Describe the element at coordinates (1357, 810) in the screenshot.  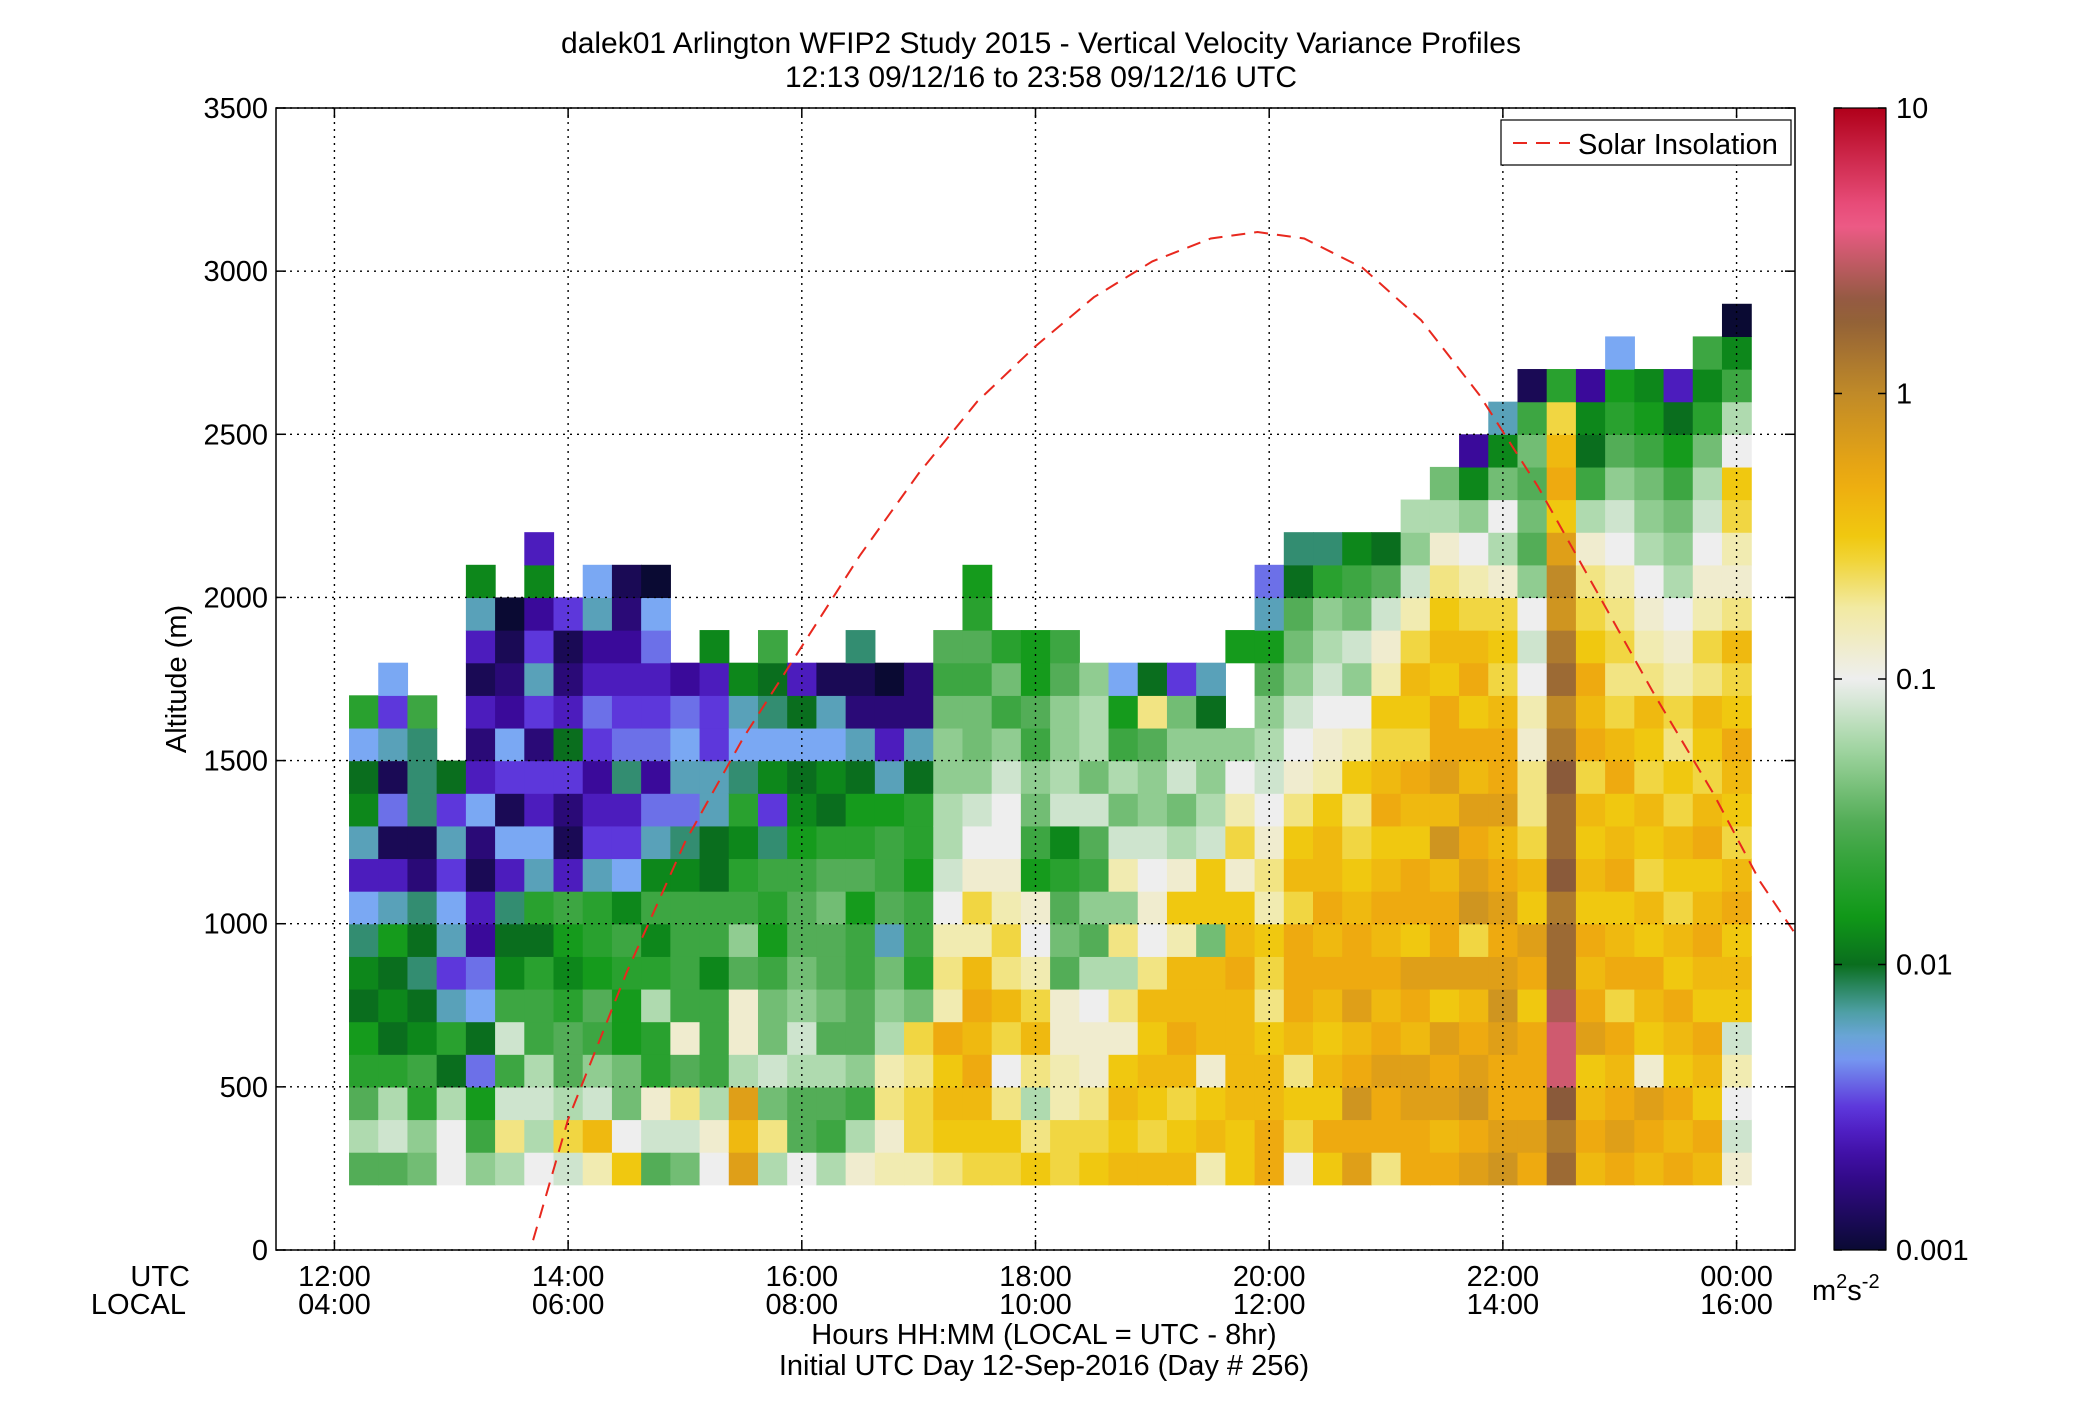
I see `heatmap-cell-c34-r11` at that location.